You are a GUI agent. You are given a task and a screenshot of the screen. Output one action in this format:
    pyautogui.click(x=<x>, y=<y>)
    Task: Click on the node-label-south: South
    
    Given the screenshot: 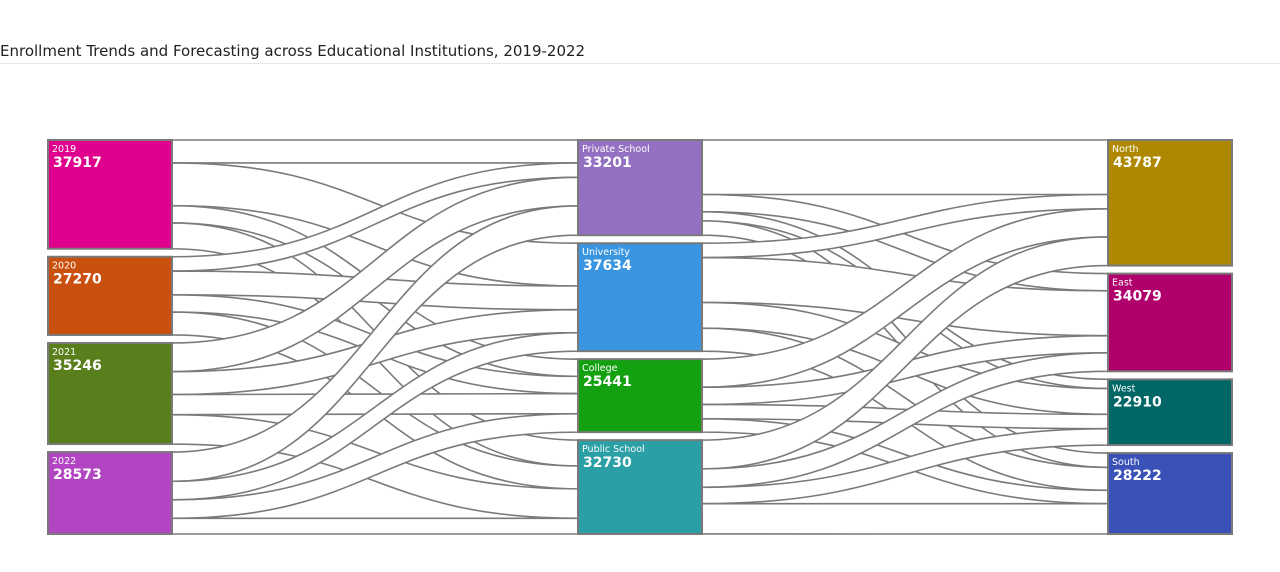 What is the action you would take?
    pyautogui.click(x=1126, y=462)
    